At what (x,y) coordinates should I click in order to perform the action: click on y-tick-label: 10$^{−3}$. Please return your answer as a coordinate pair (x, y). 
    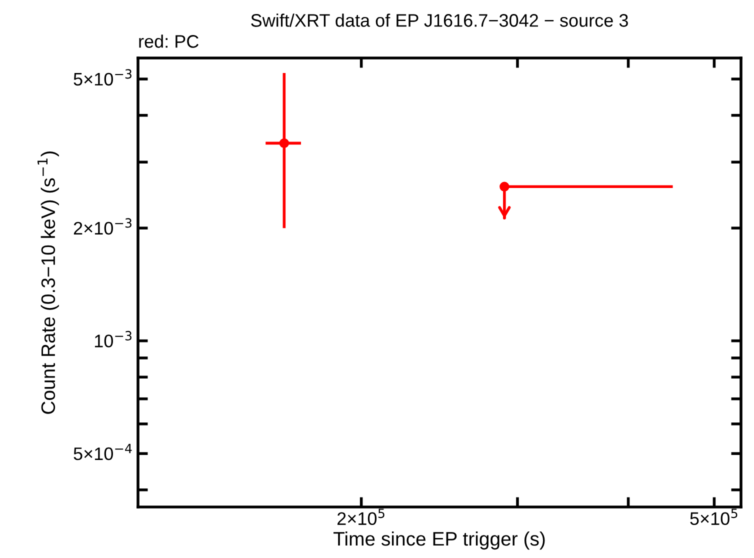
    Looking at the image, I should click on (113, 339).